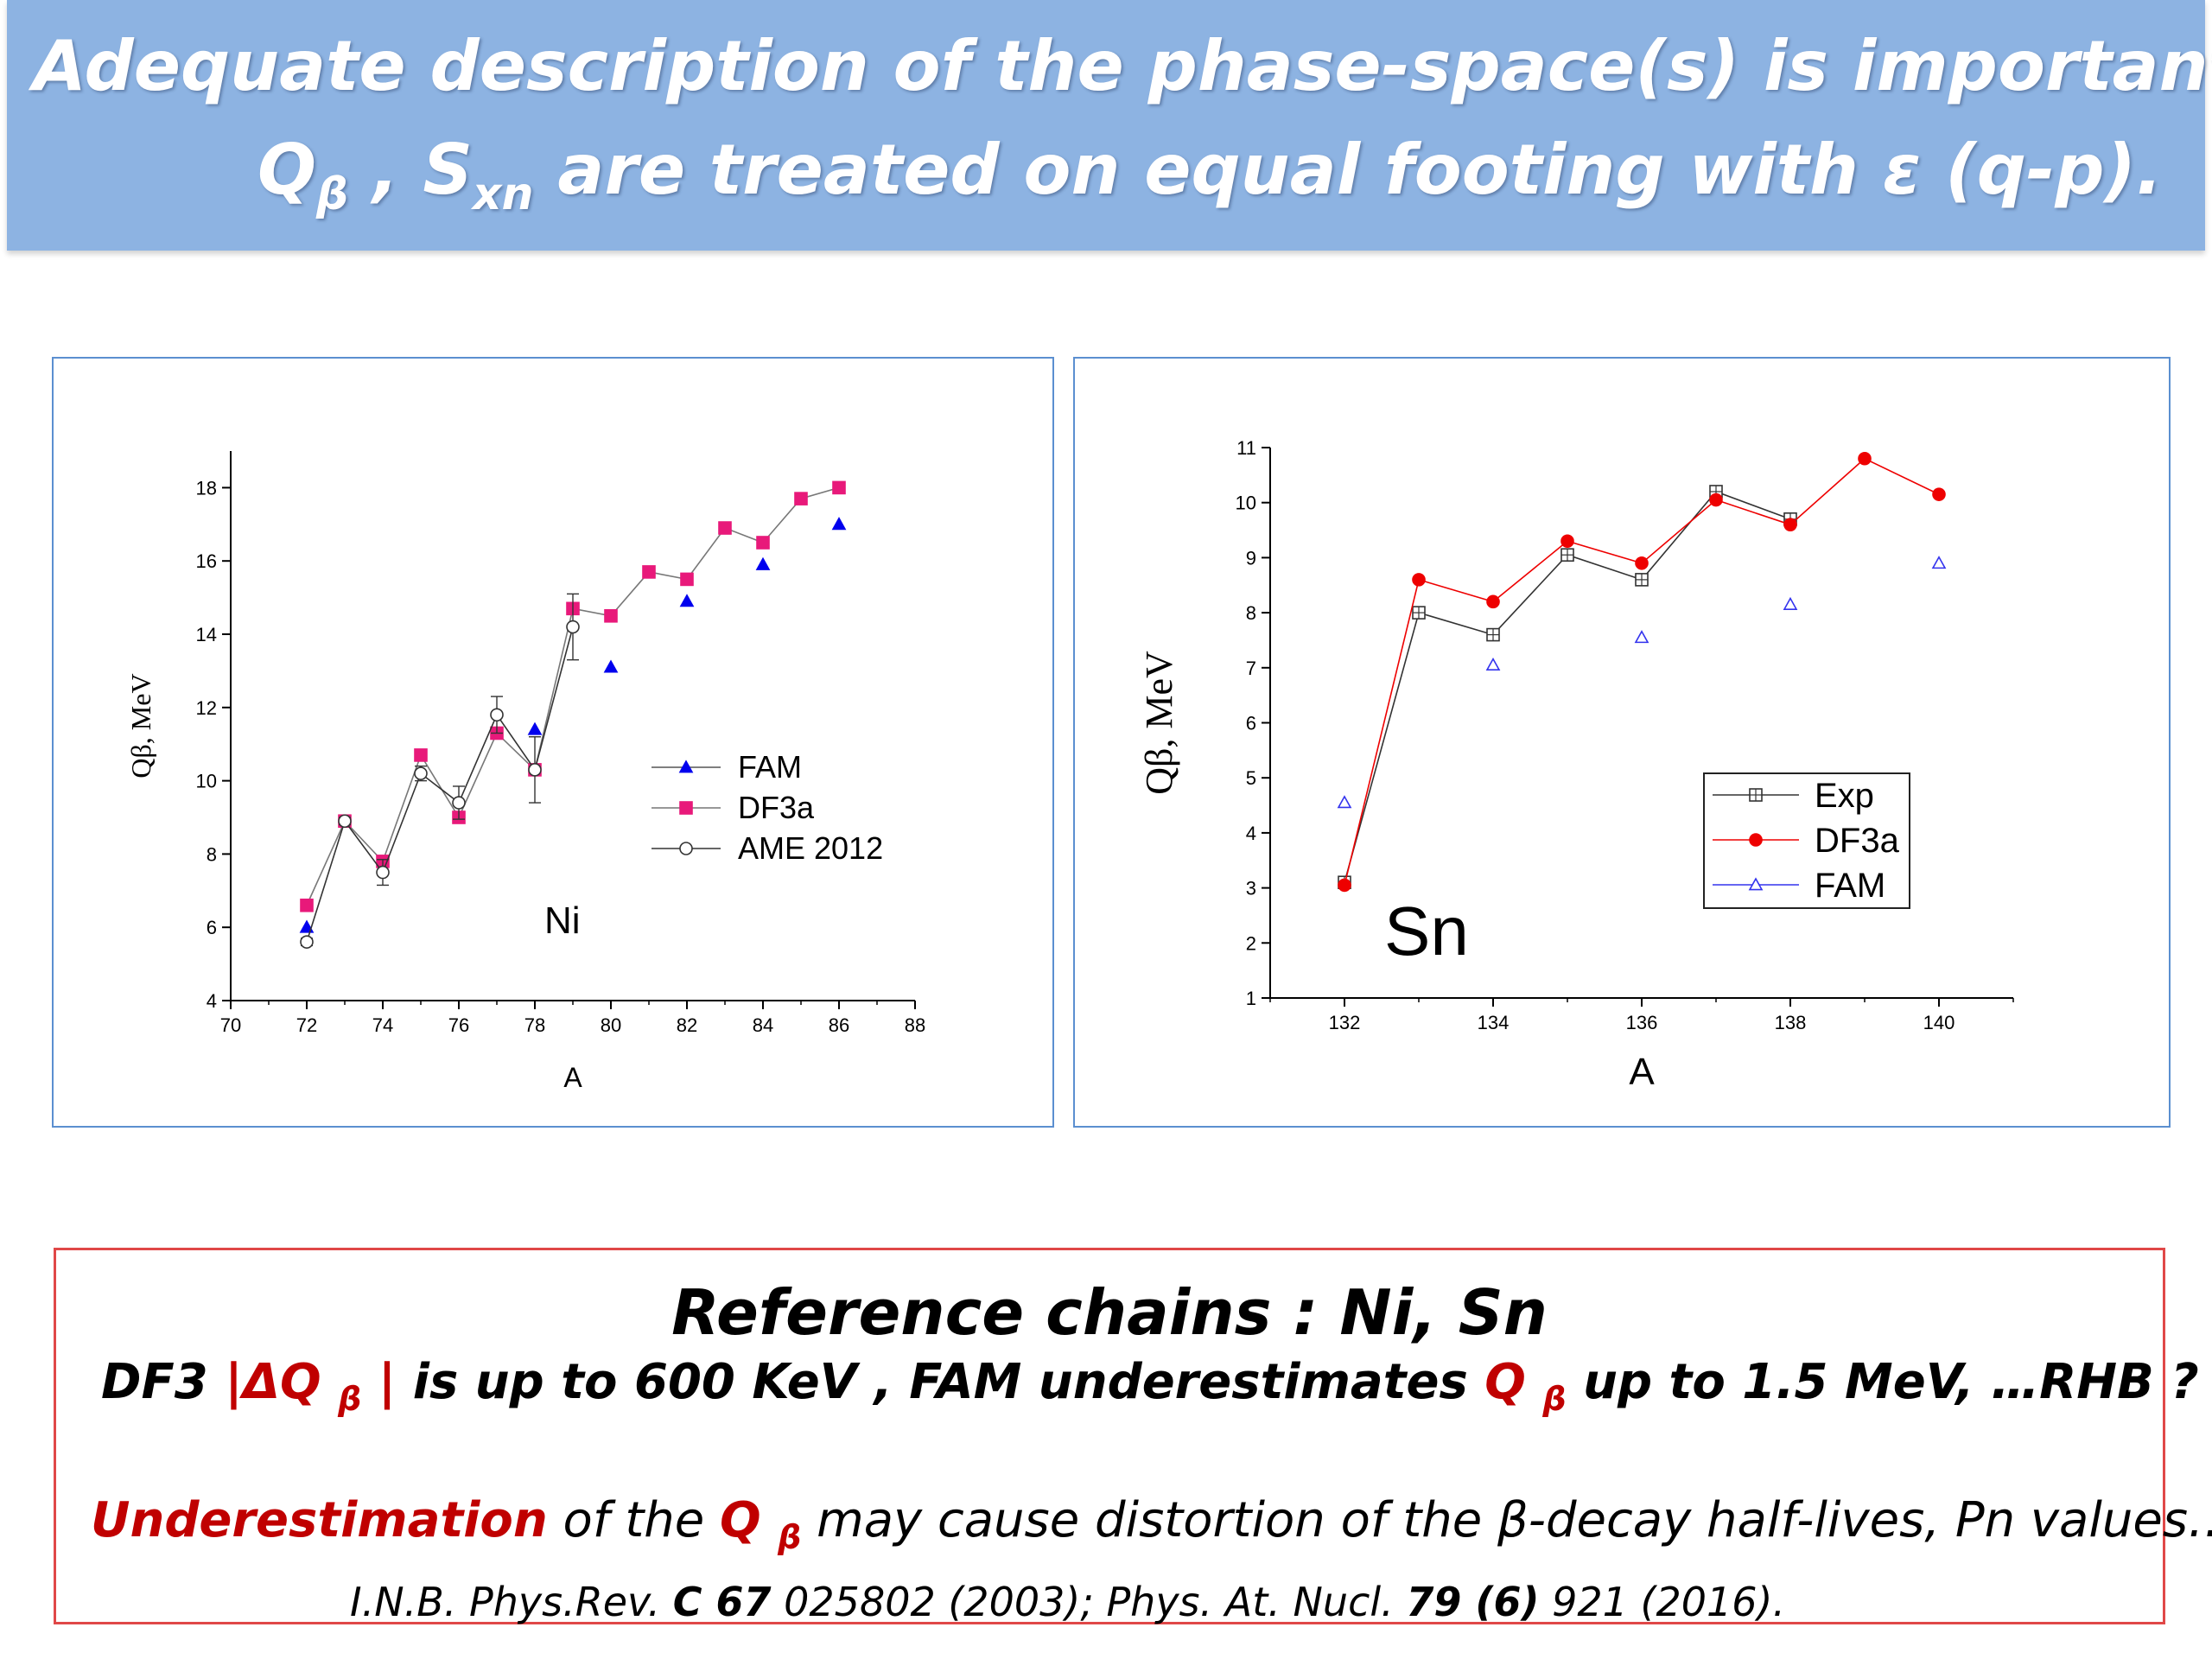  I want to click on ni-x-tick-label: 76, so click(458, 1025).